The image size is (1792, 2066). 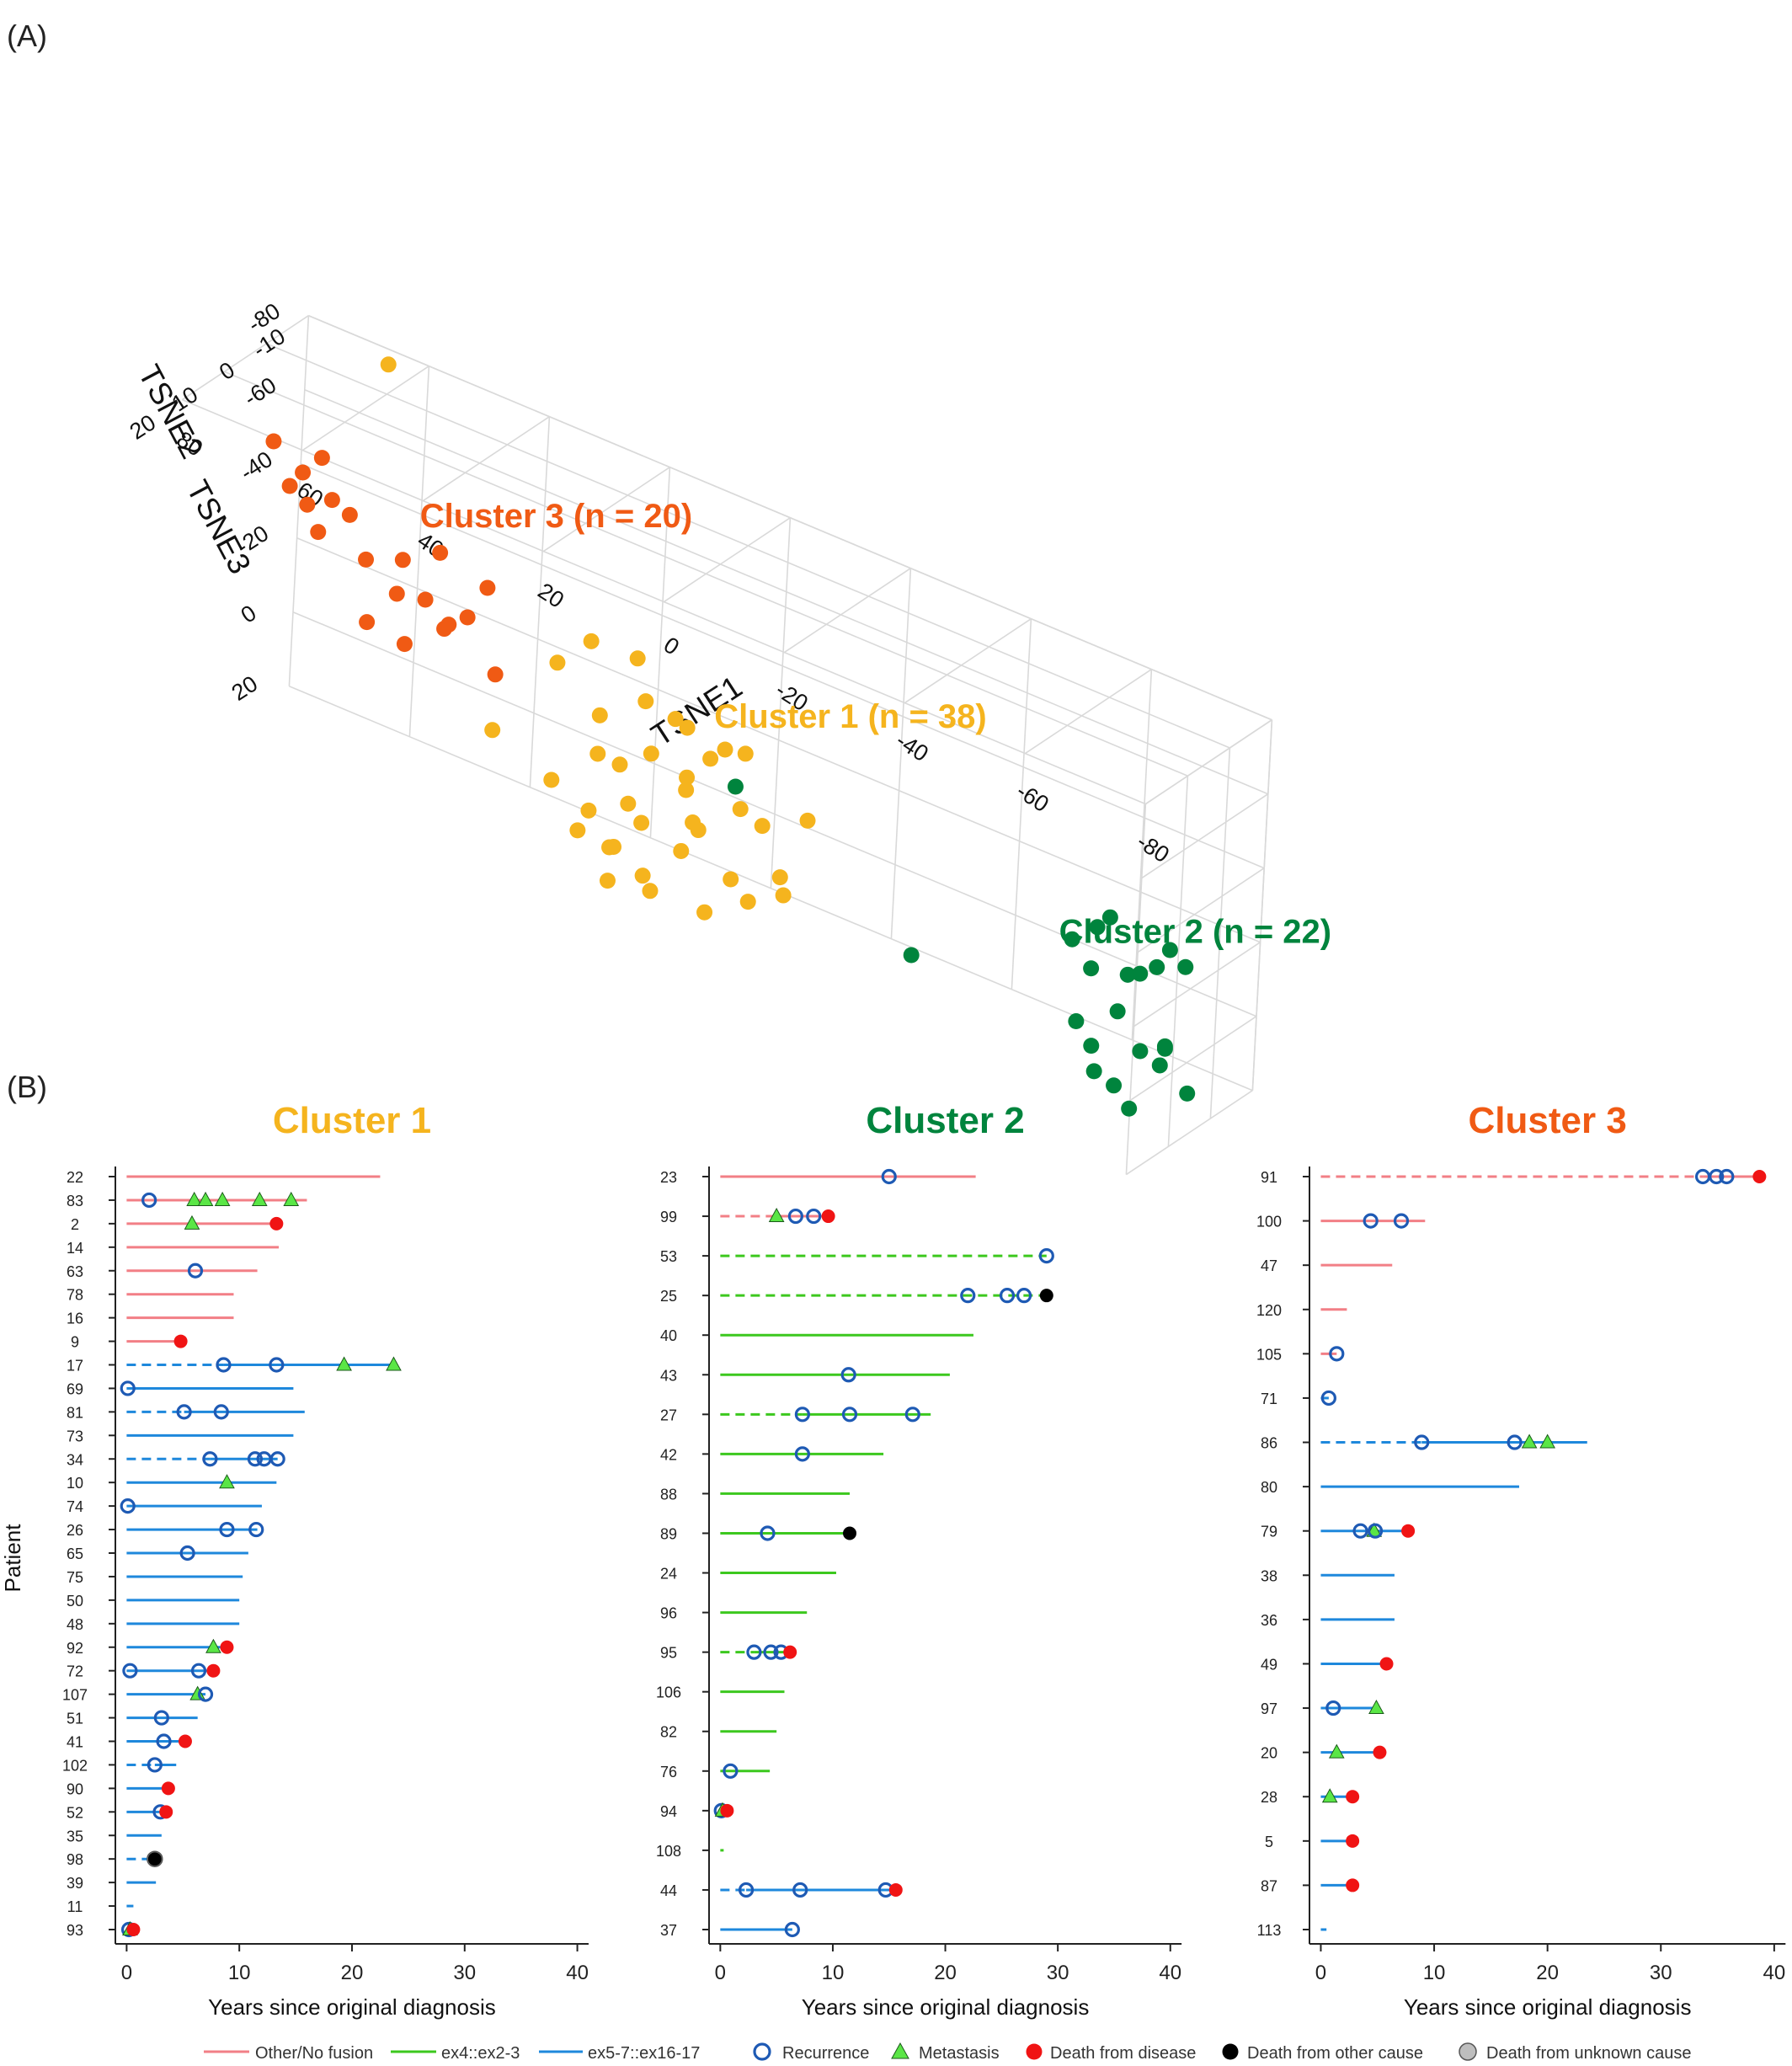 What do you see at coordinates (1468, 2051) in the screenshot?
I see `legend-death-unknown-icon` at bounding box center [1468, 2051].